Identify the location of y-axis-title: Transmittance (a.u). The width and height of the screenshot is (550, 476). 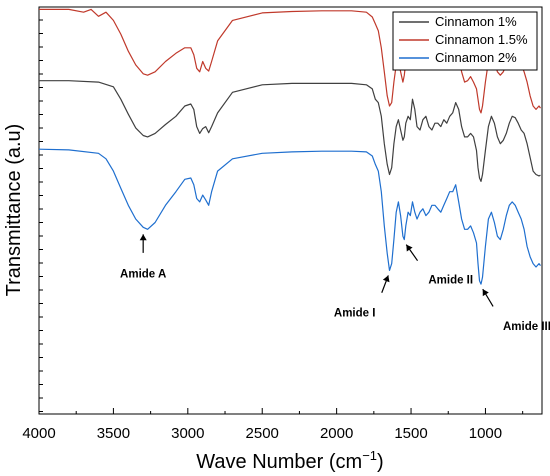
(14, 210).